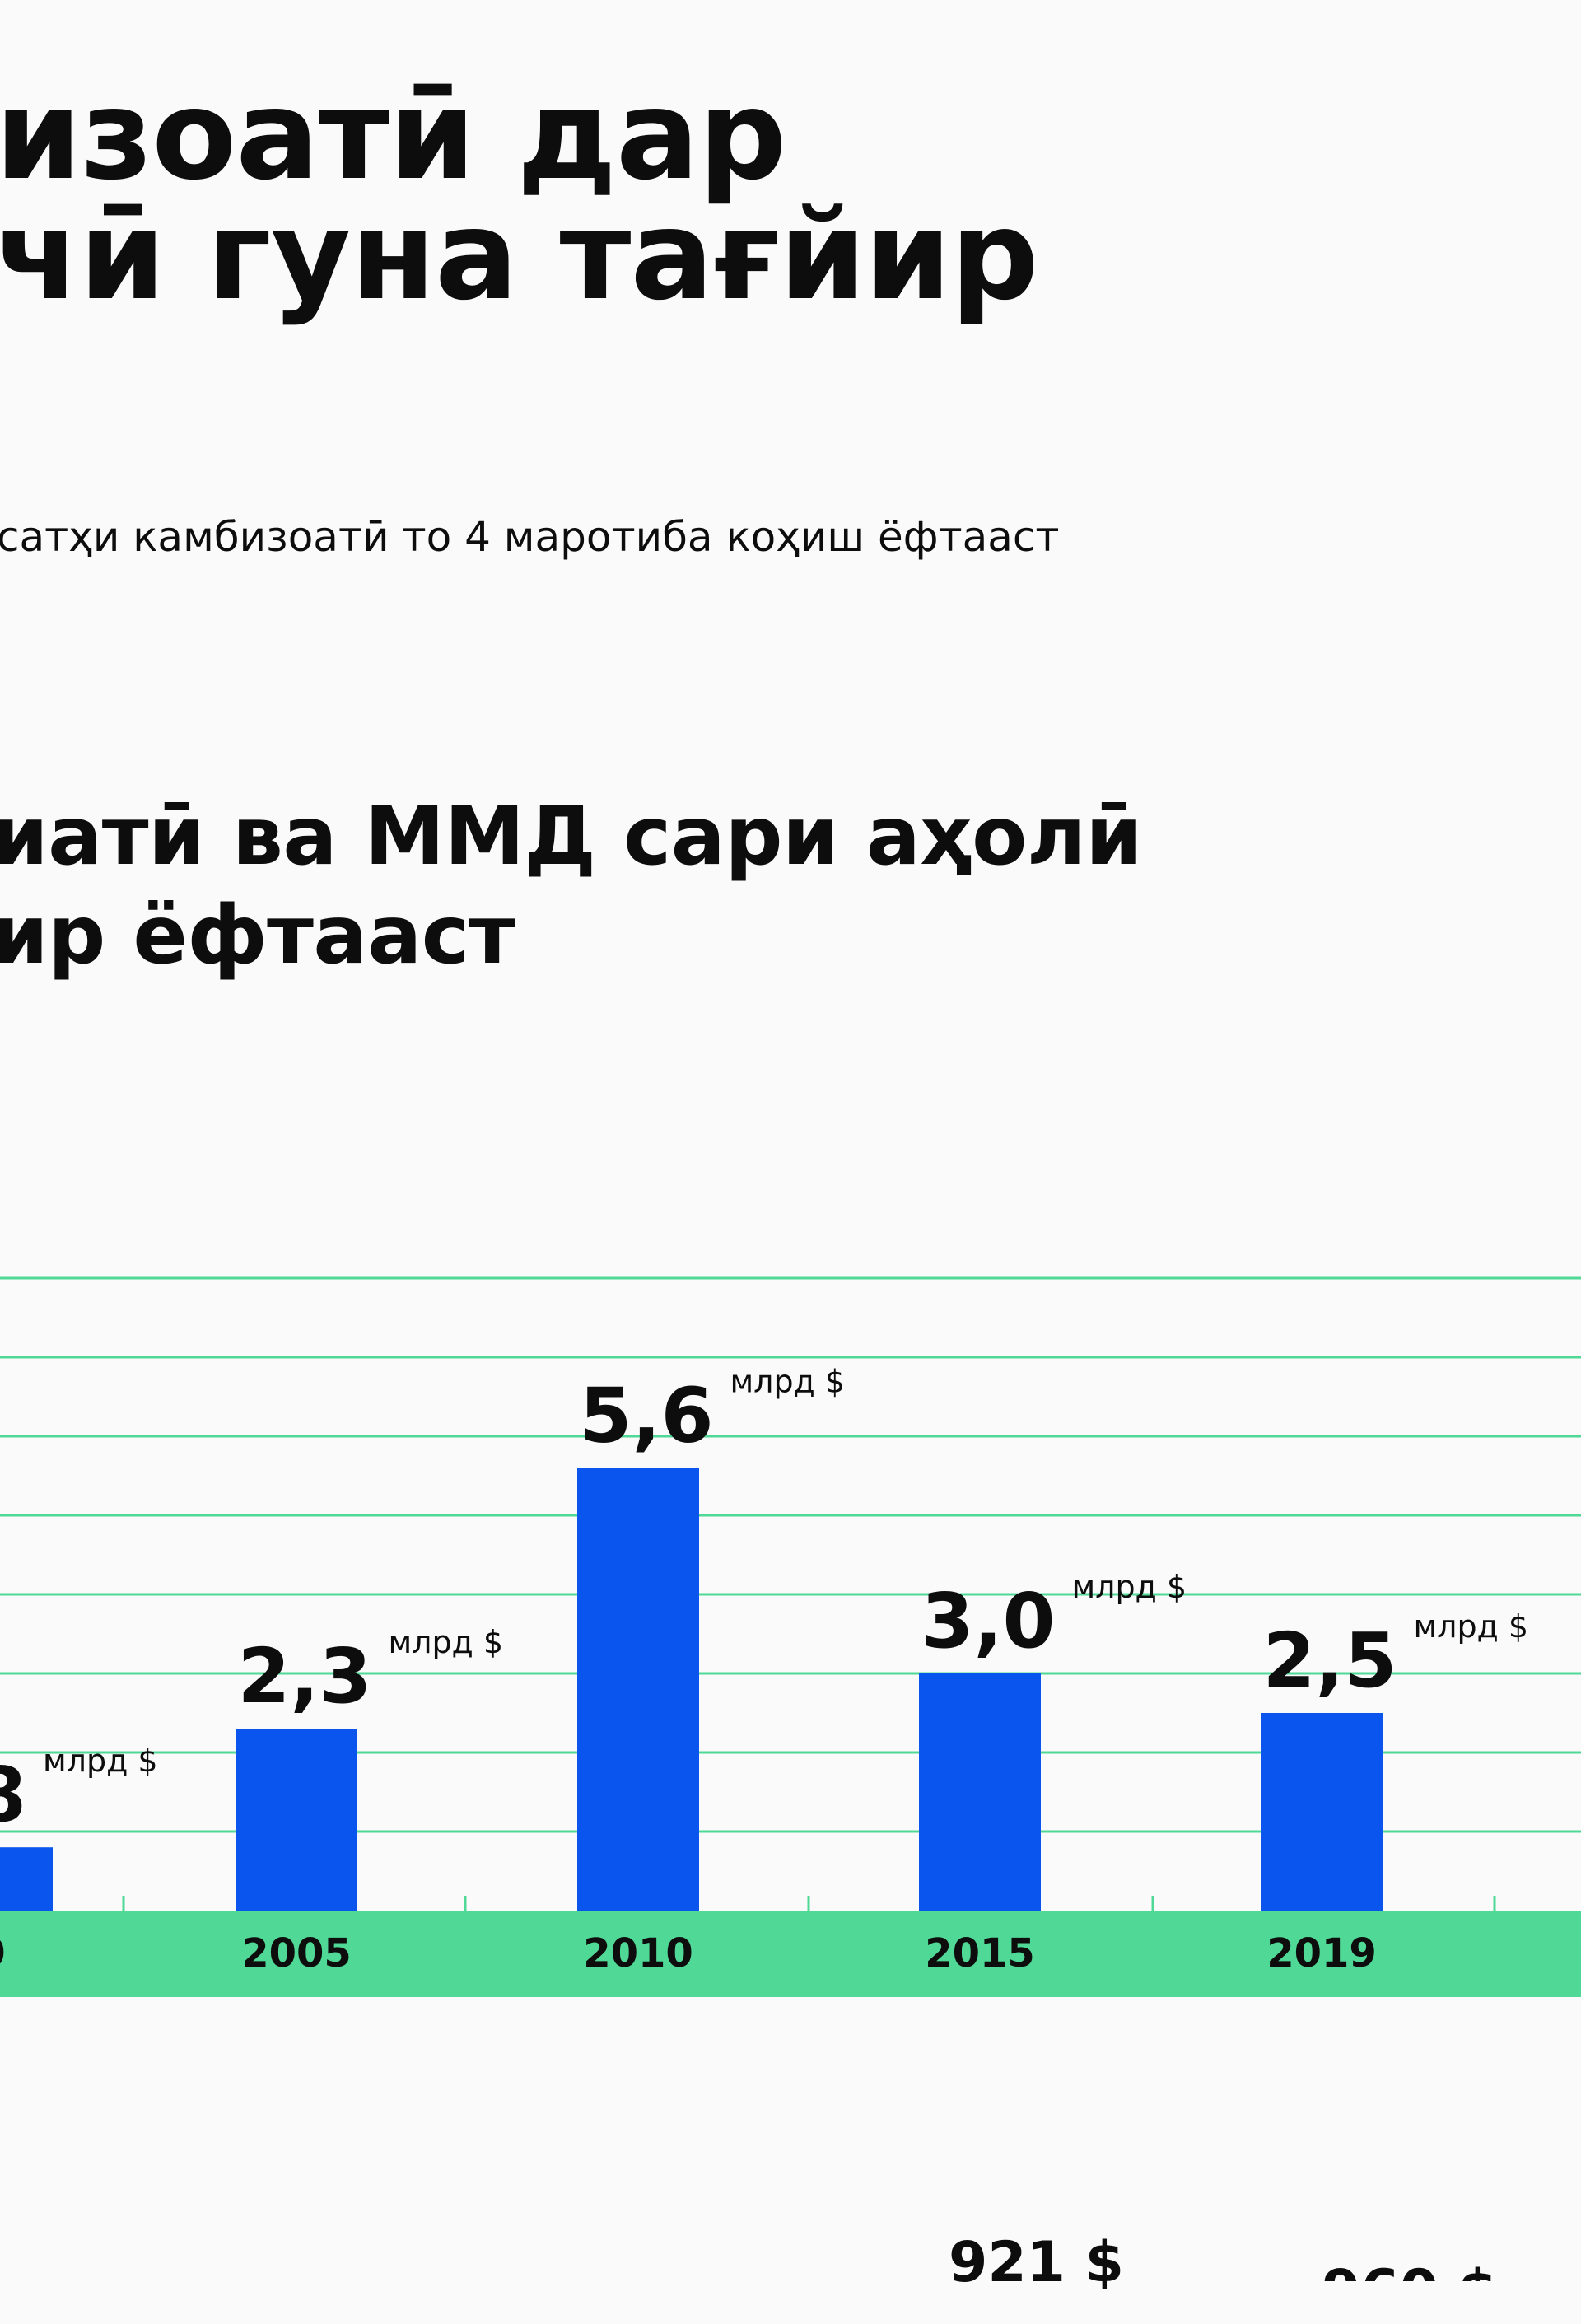  Describe the element at coordinates (989, 1621) in the screenshot. I see `value-label: 3,0` at that location.